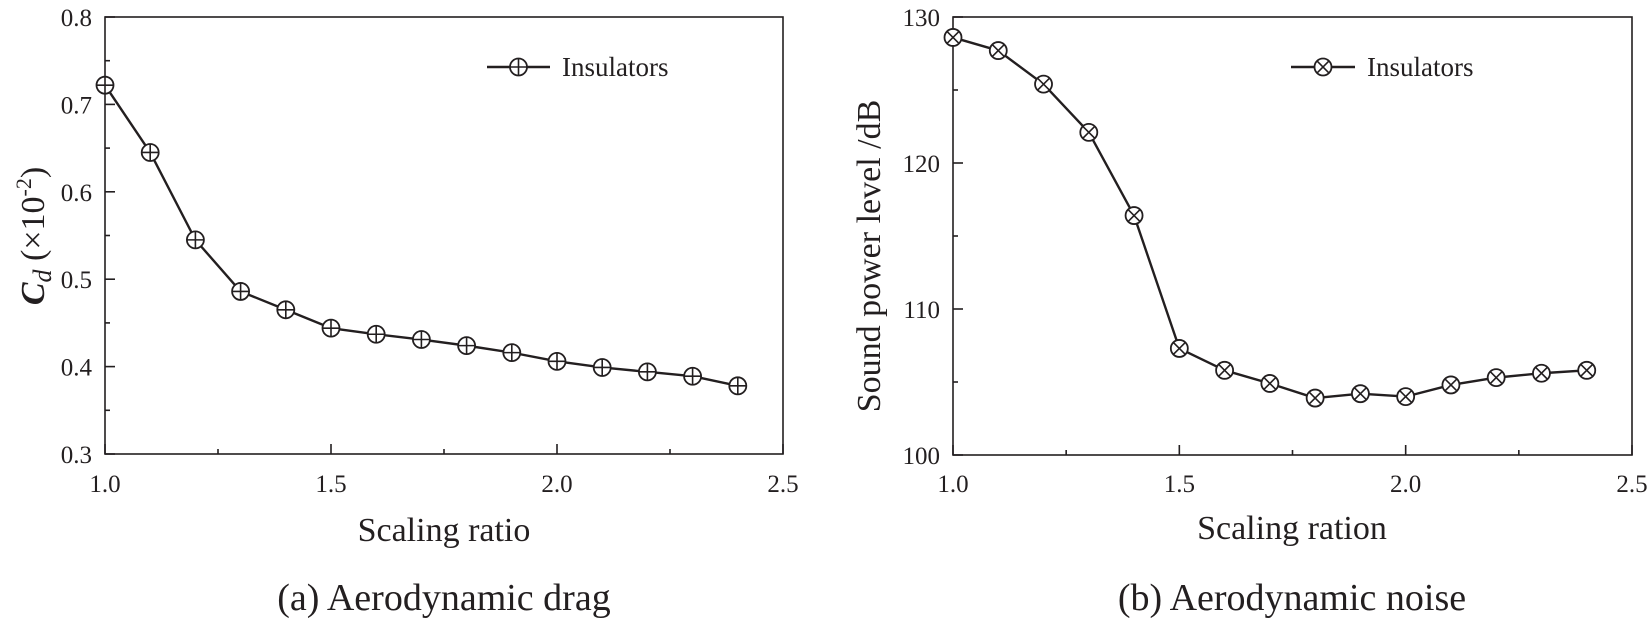 Image resolution: width=1650 pixels, height=623 pixels. Describe the element at coordinates (33, 293) in the screenshot. I see `y-axis-label-symbol: C` at that location.